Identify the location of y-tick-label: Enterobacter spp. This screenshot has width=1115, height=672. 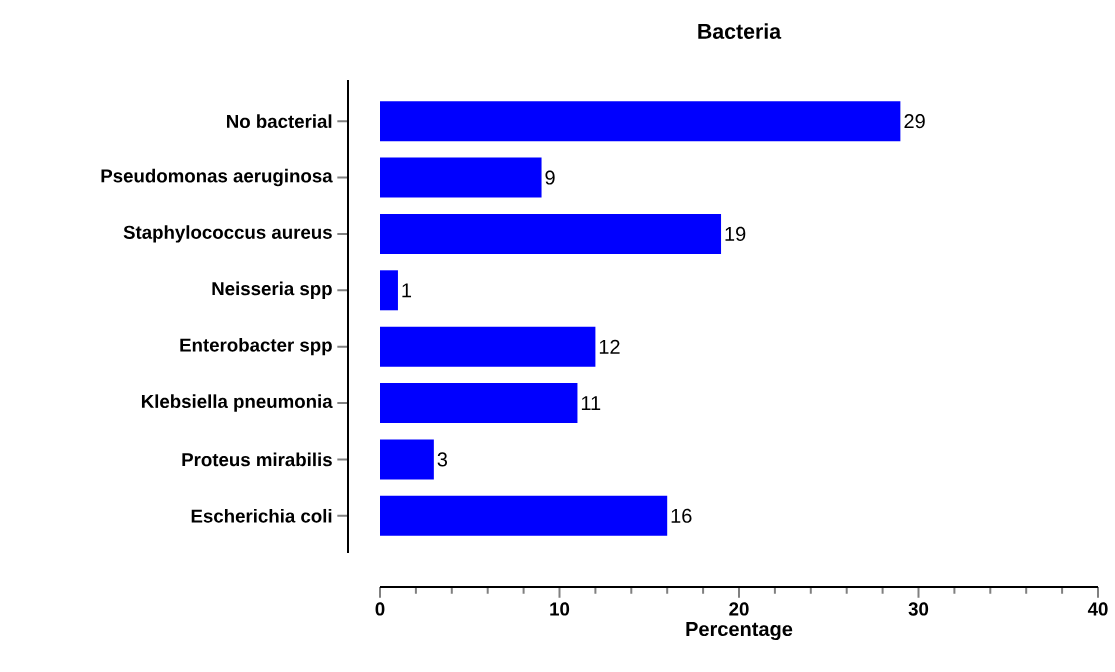
(256, 346).